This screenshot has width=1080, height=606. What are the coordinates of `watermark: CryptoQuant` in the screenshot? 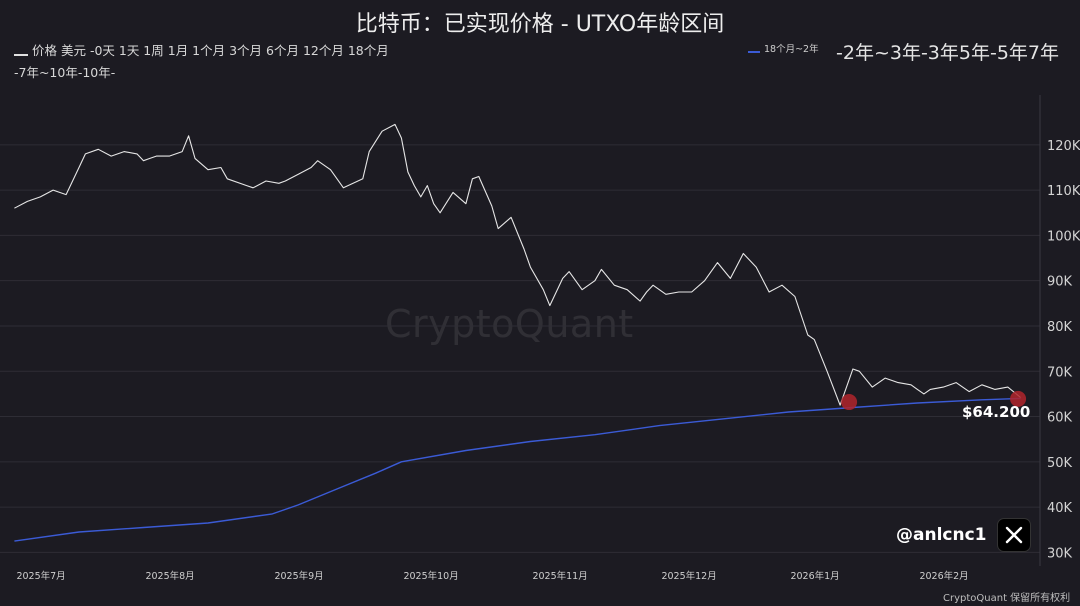 It's located at (509, 324).